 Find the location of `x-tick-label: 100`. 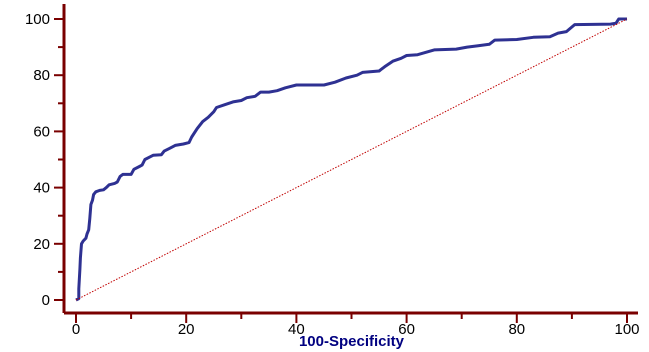

x-tick-label: 100 is located at coordinates (626, 329).